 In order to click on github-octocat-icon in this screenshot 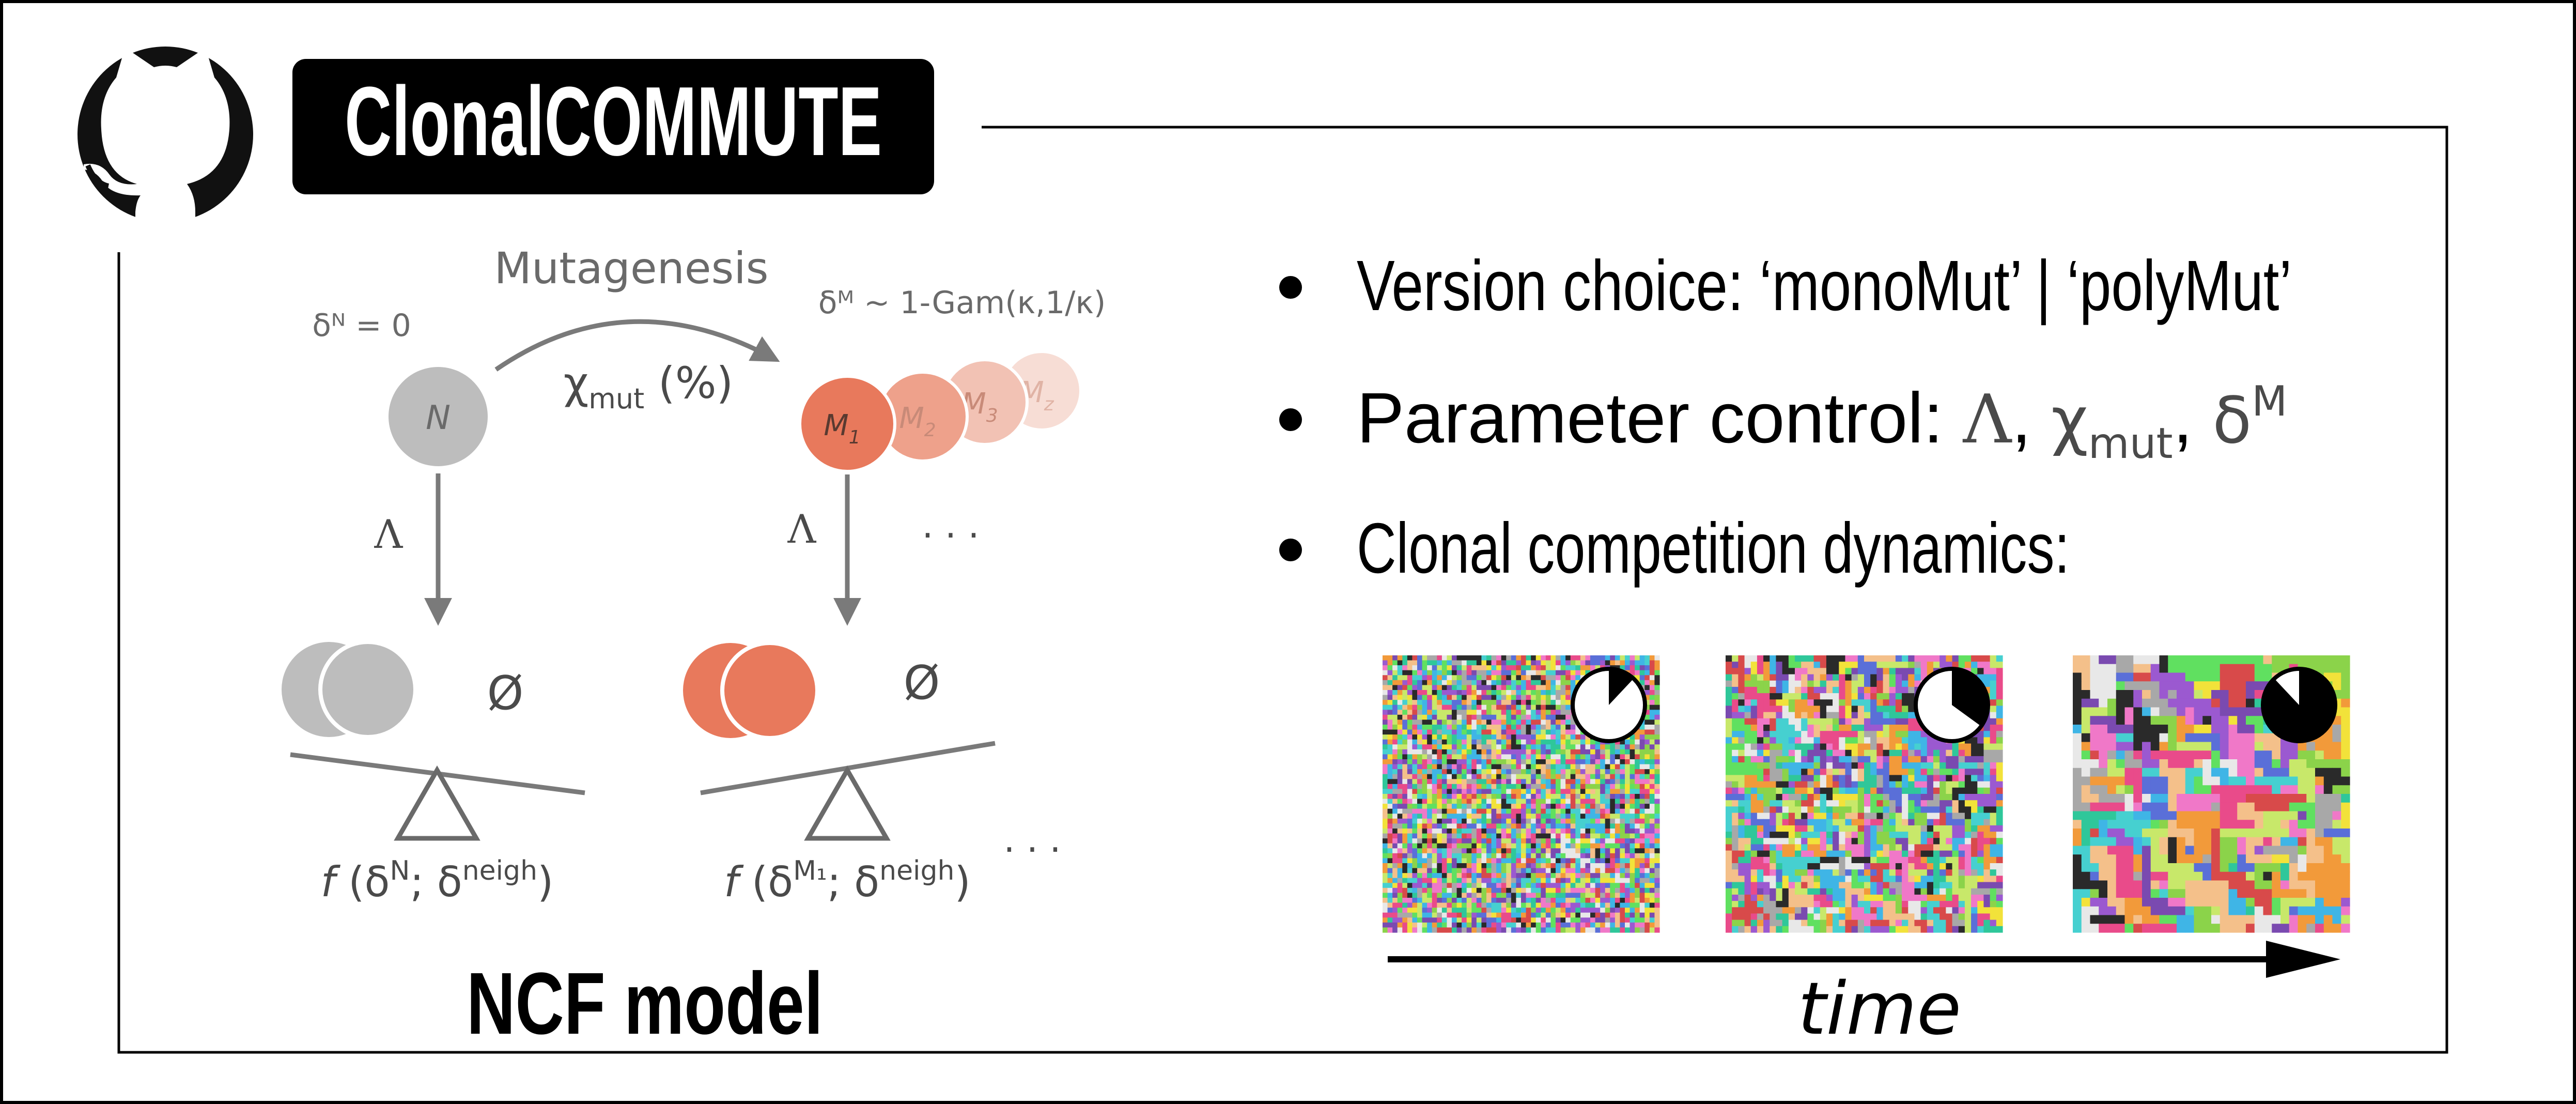, I will do `click(165, 136)`.